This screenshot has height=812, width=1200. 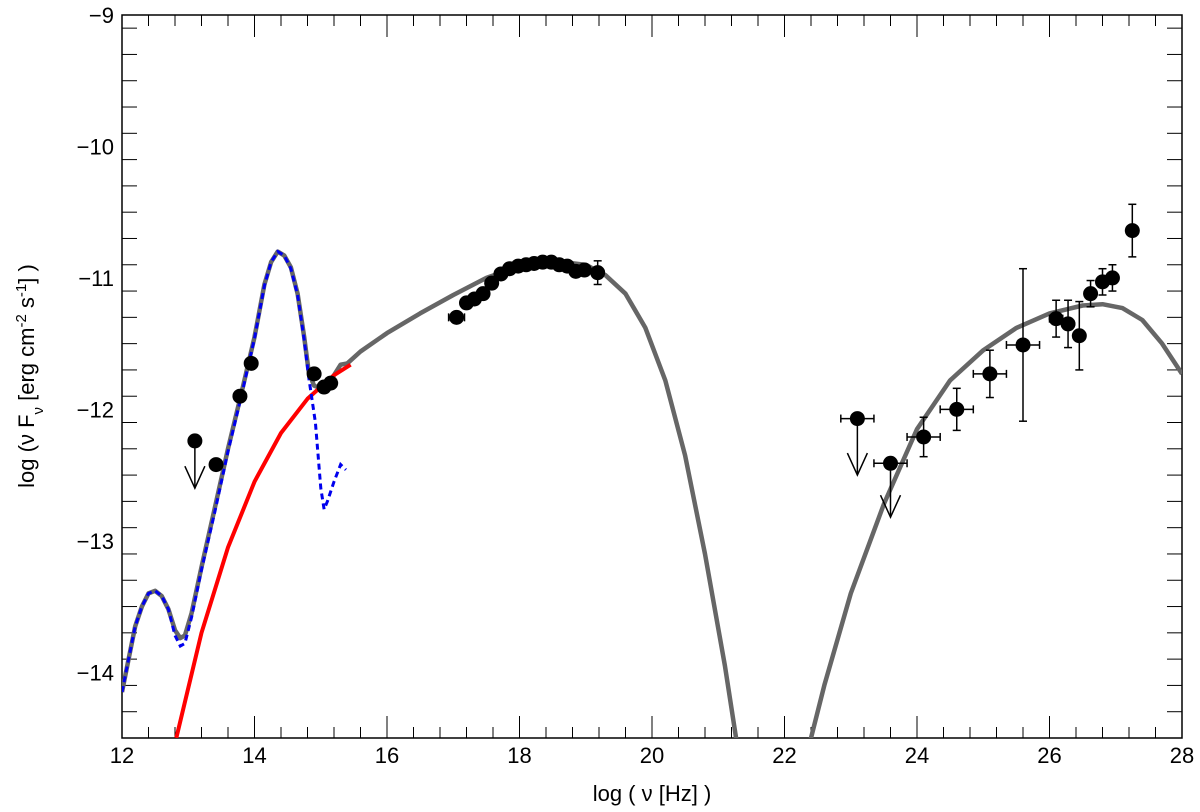 I want to click on y-tick-label: −14, so click(x=95, y=672).